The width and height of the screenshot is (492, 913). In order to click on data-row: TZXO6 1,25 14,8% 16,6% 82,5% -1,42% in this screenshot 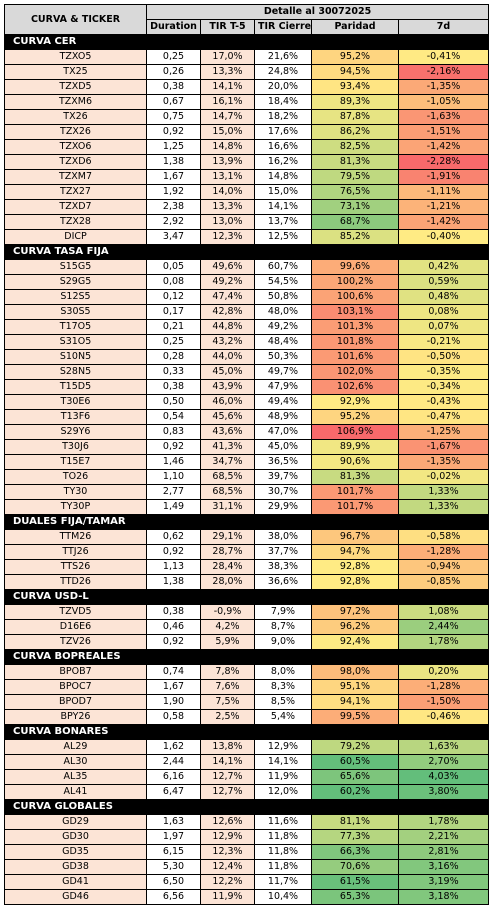, I will do `click(247, 147)`.